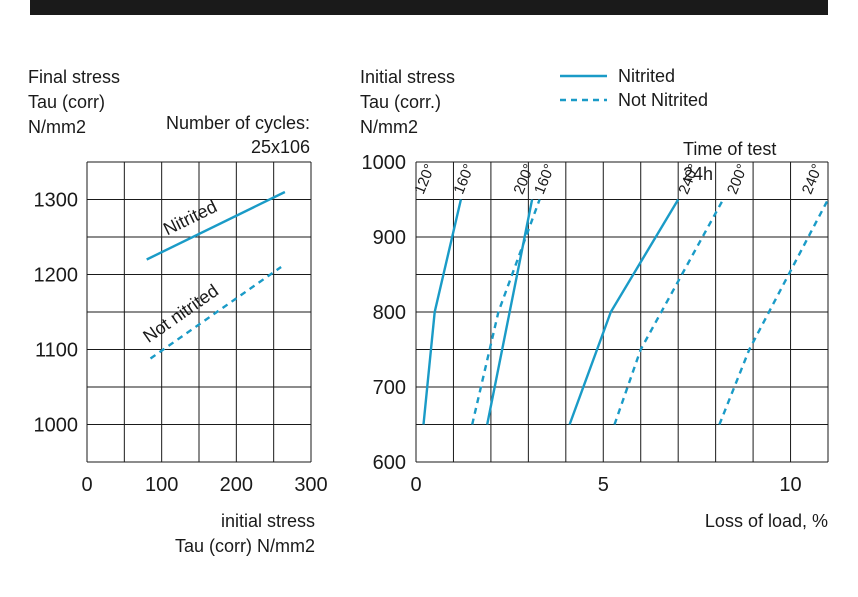 Image resolution: width=858 pixels, height=597 pixels. Describe the element at coordinates (66, 102) in the screenshot. I see `left-ylabel-line-2: Tau (corr)` at that location.